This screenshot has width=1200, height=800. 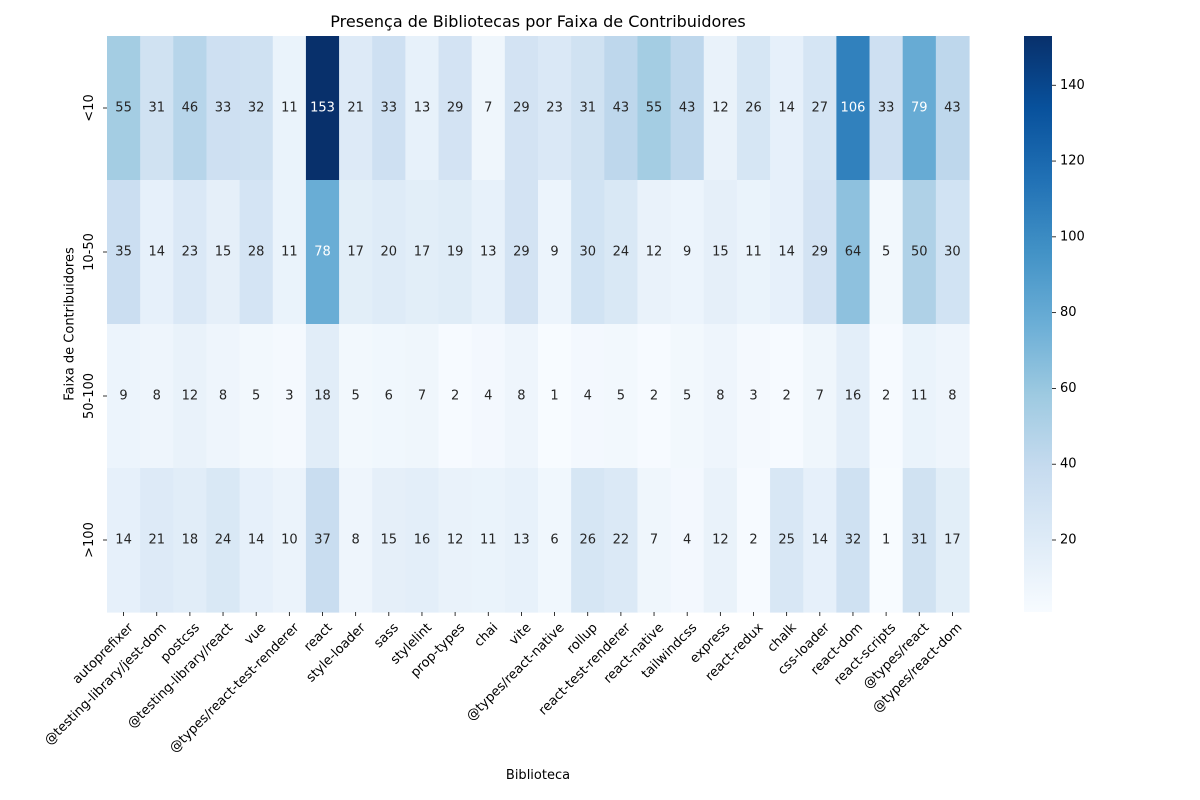 What do you see at coordinates (1068, 464) in the screenshot?
I see `colorbar-tick-label: 40` at bounding box center [1068, 464].